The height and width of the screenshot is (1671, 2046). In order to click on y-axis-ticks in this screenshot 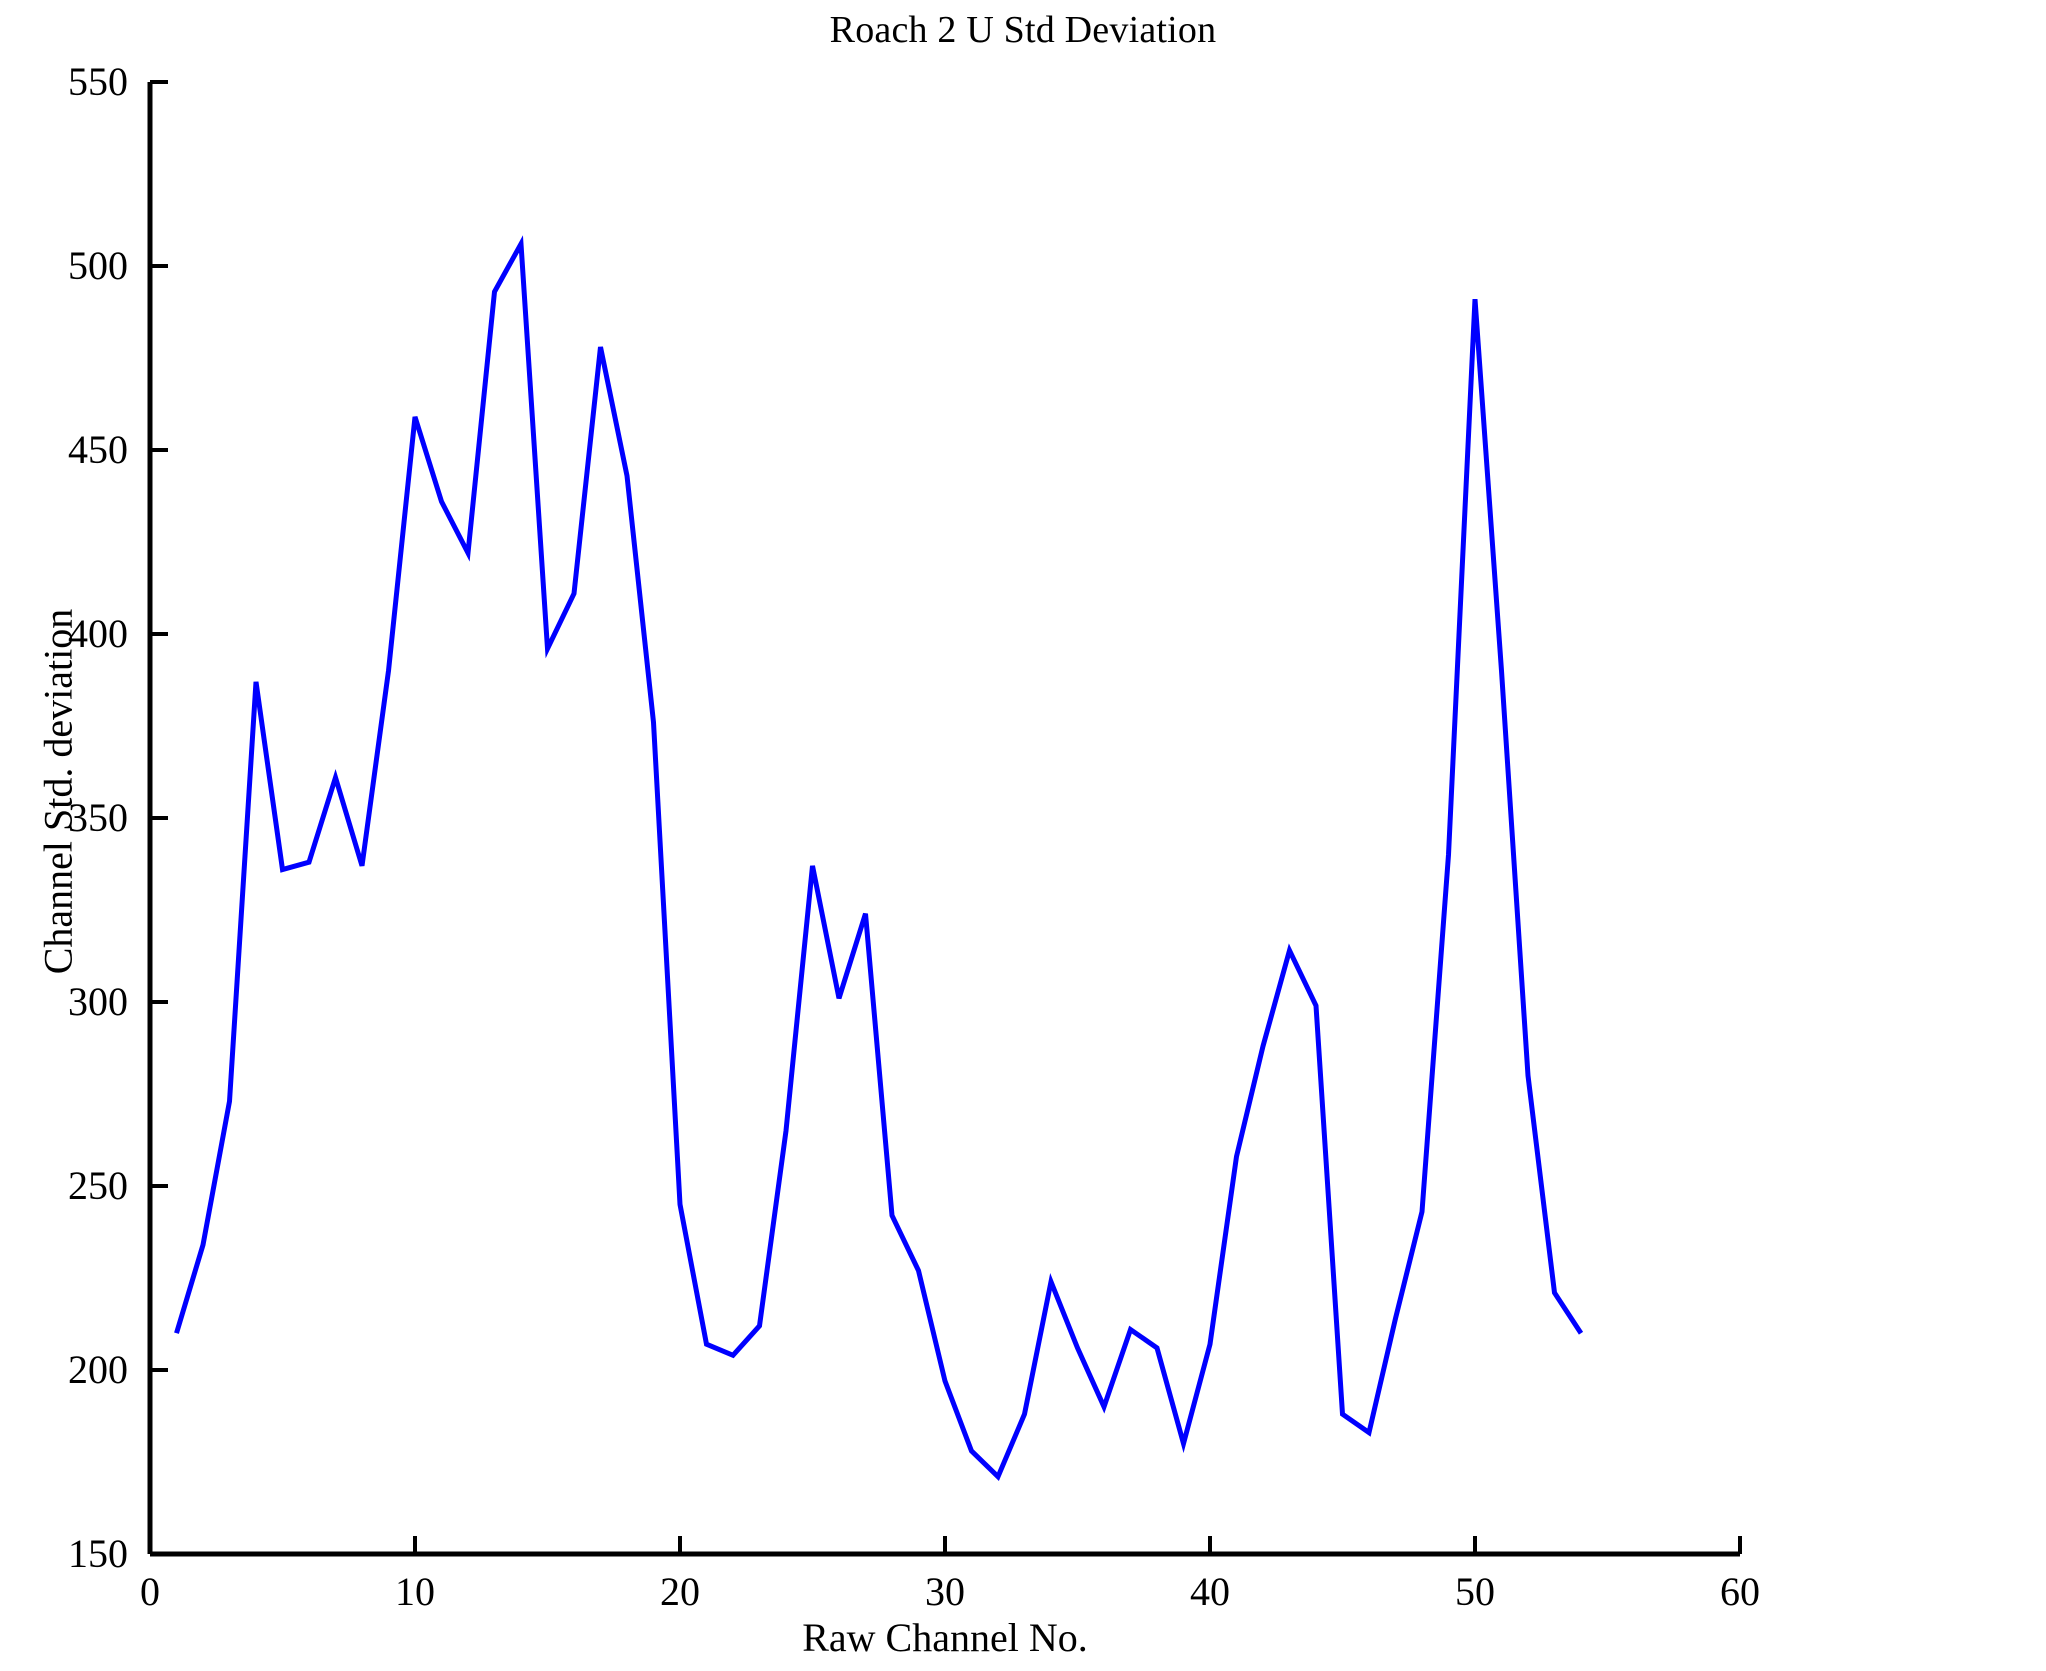, I will do `click(159, 818)`.